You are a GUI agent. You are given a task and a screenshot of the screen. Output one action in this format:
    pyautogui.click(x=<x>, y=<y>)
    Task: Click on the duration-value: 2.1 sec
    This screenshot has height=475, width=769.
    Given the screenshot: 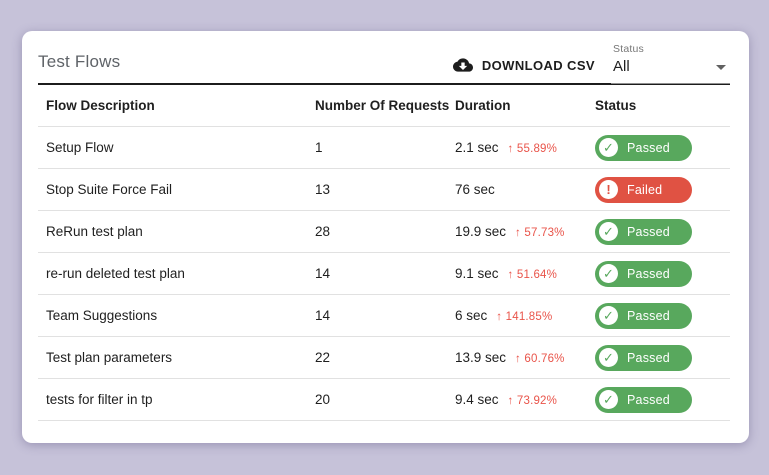 What is the action you would take?
    pyautogui.click(x=477, y=147)
    